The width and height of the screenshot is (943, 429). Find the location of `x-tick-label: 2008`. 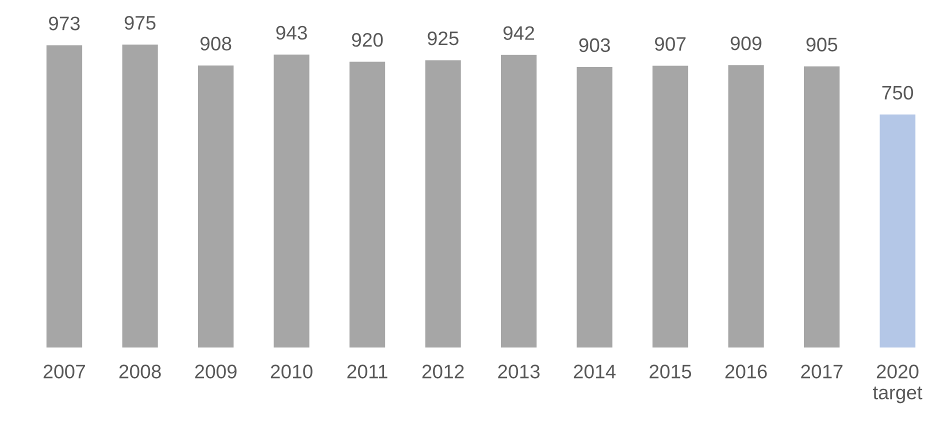

x-tick-label: 2008 is located at coordinates (140, 371).